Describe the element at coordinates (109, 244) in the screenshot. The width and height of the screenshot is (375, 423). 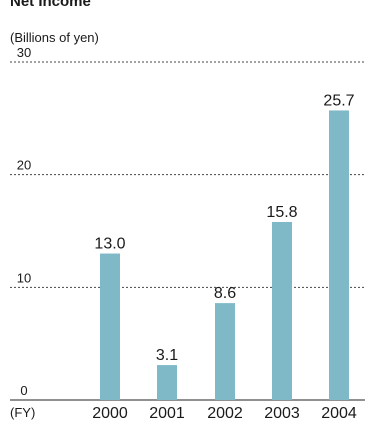
I see `value-label-2000: 13.0` at that location.